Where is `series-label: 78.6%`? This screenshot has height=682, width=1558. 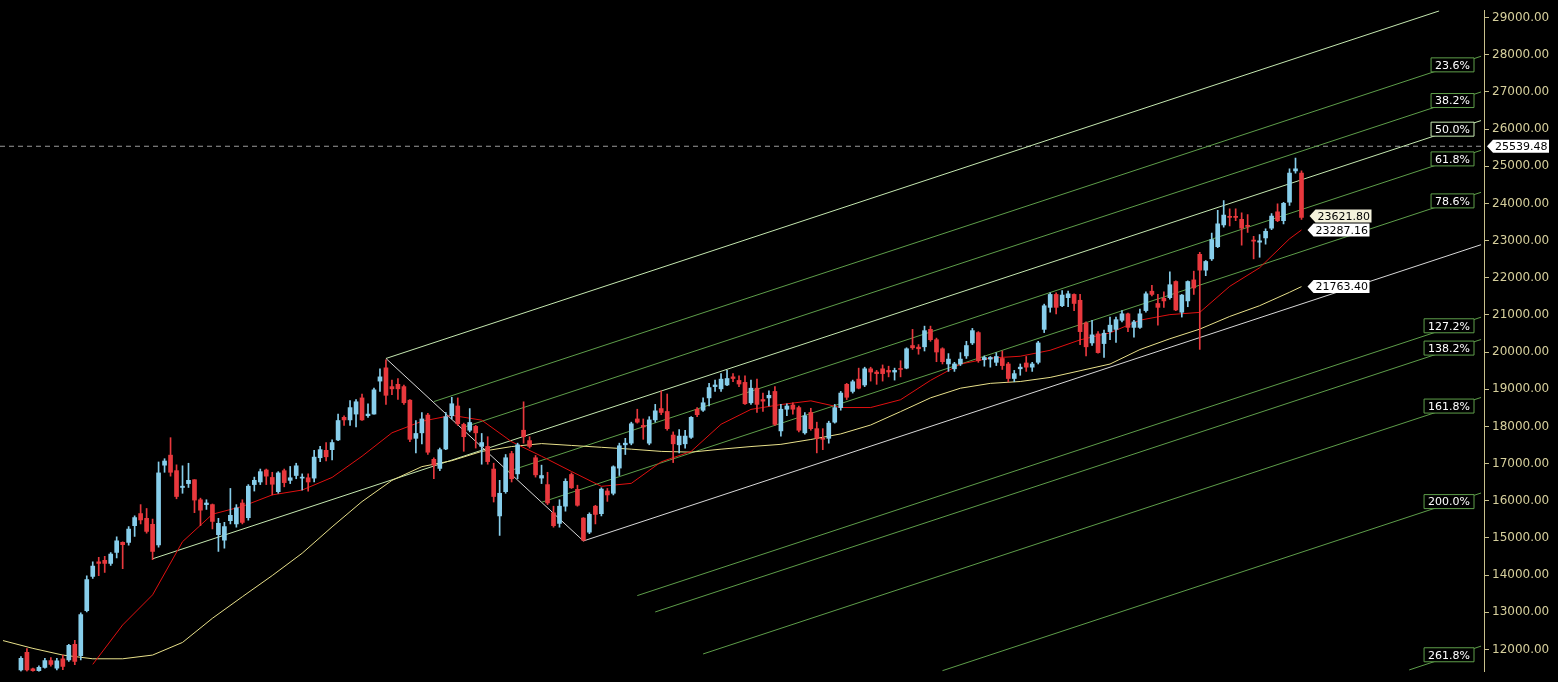
series-label: 78.6% is located at coordinates (1452, 201).